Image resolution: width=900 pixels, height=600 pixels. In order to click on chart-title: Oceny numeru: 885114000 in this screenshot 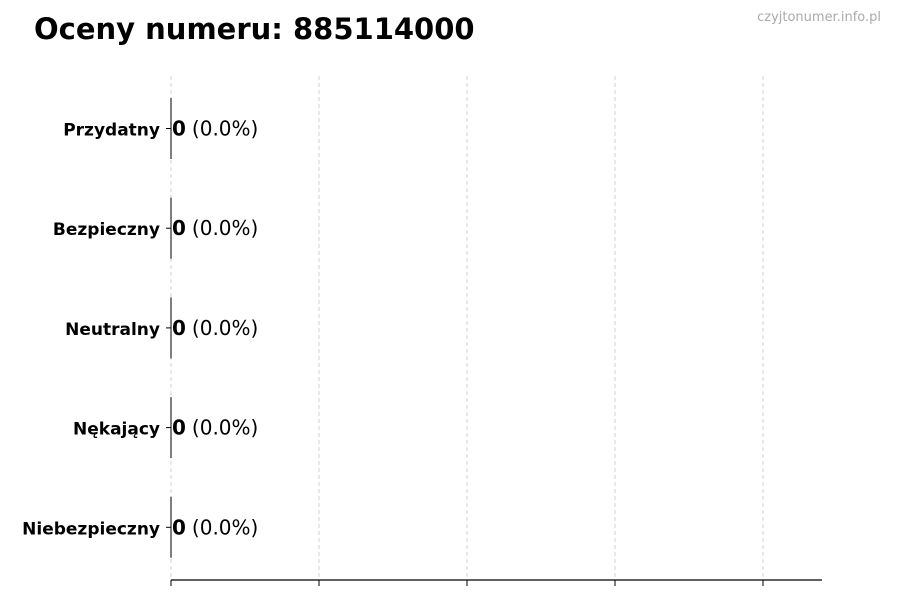, I will do `click(254, 29)`.